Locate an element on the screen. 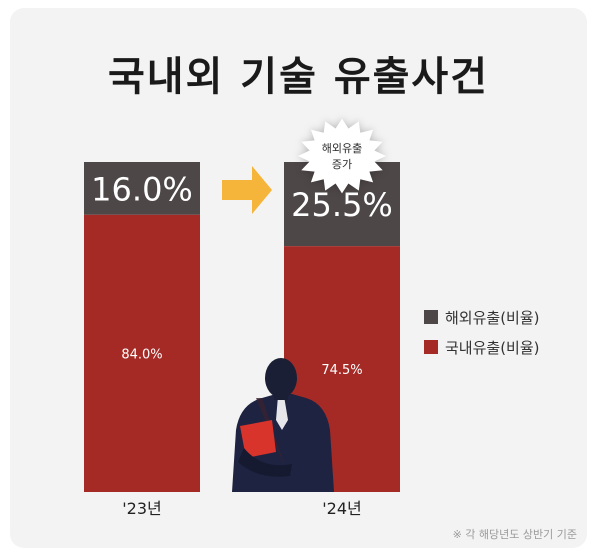  x-tick-label-0: '23년 is located at coordinates (141, 508).